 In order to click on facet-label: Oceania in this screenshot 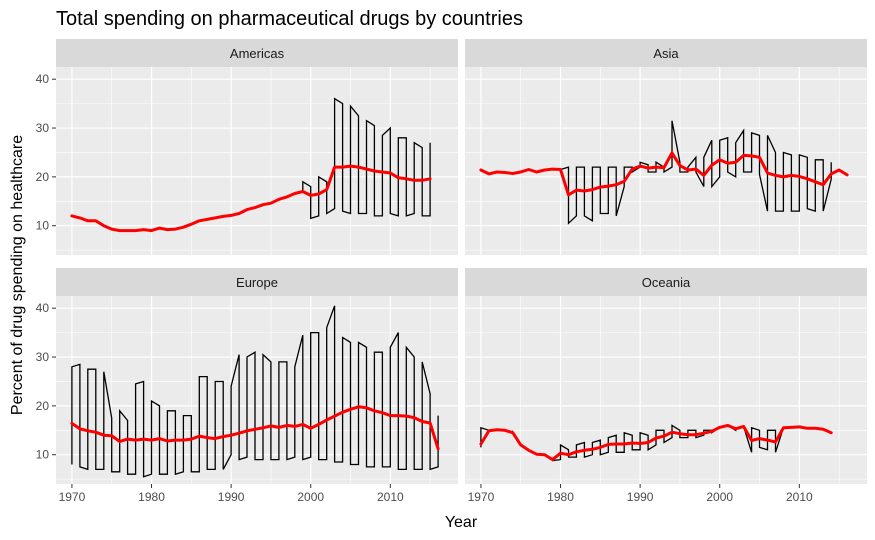, I will do `click(666, 282)`.